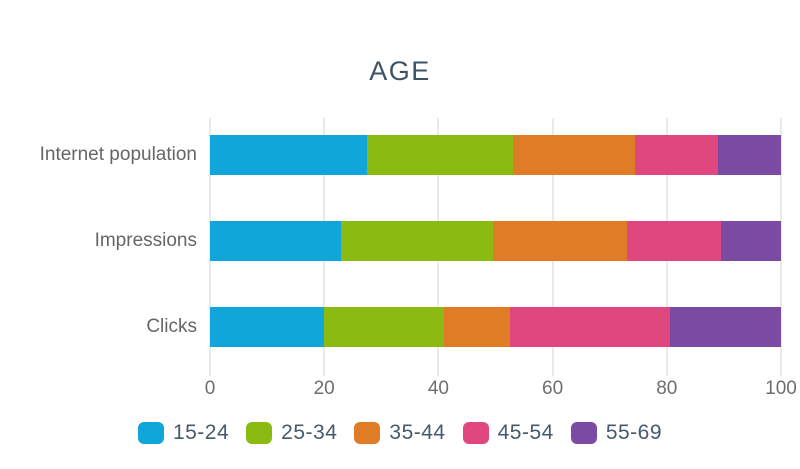 The image size is (800, 469). What do you see at coordinates (667, 388) in the screenshot?
I see `x-tick-label: 80` at bounding box center [667, 388].